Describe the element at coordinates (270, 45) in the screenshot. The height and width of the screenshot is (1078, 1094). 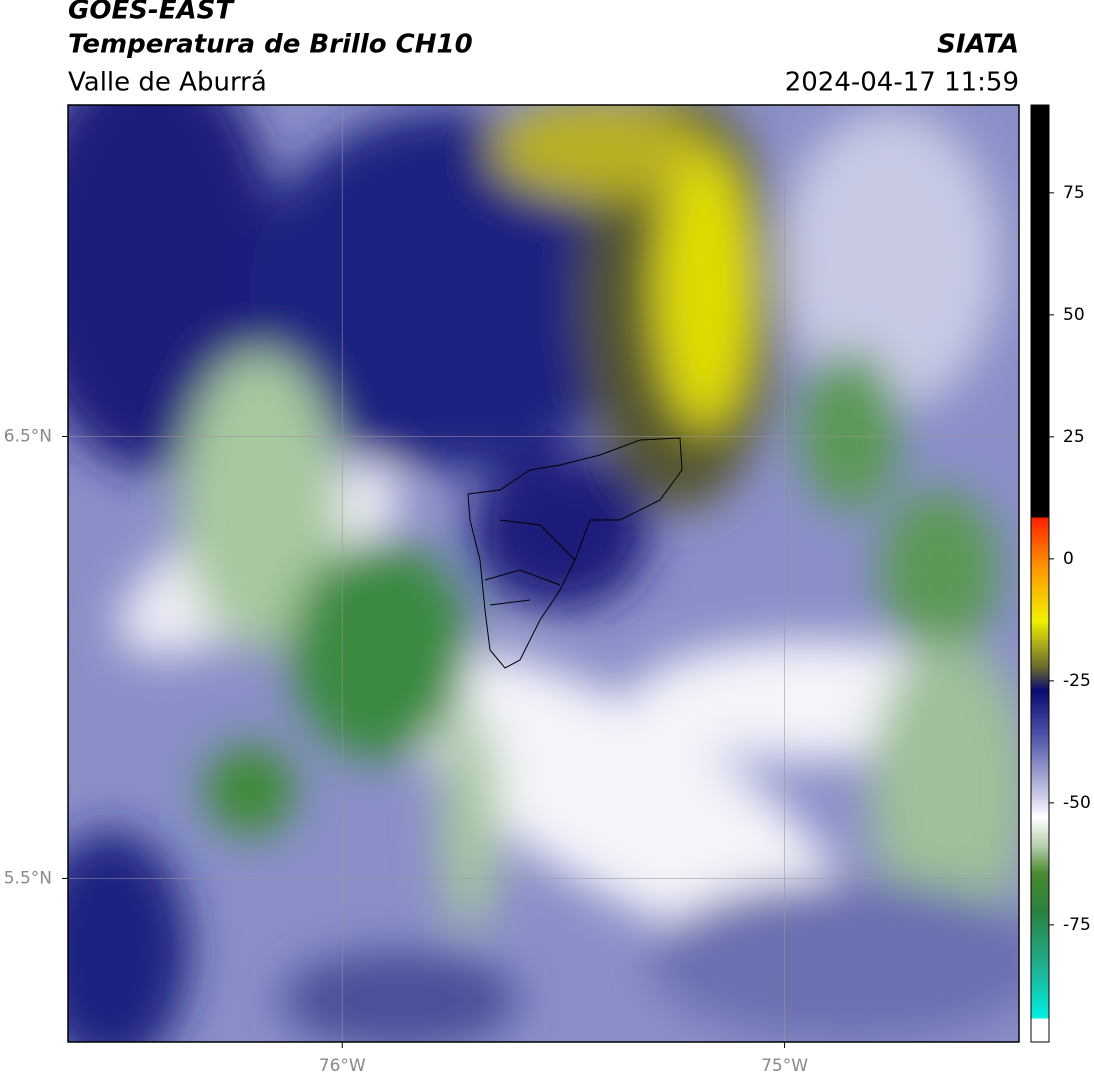
I see `title: Temperatura de Brillo CH10` at that location.